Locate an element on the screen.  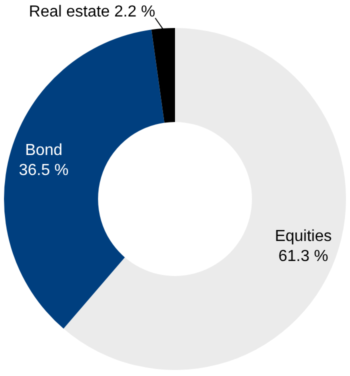
slice-label: Equities is located at coordinates (303, 236).